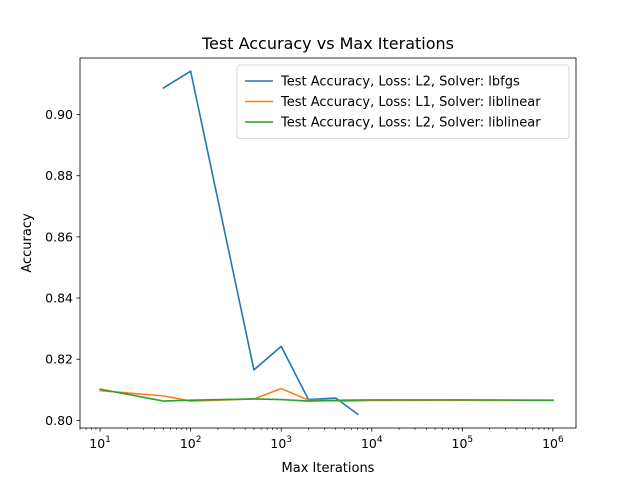  I want to click on x-tick-label: 10³, so click(281, 443).